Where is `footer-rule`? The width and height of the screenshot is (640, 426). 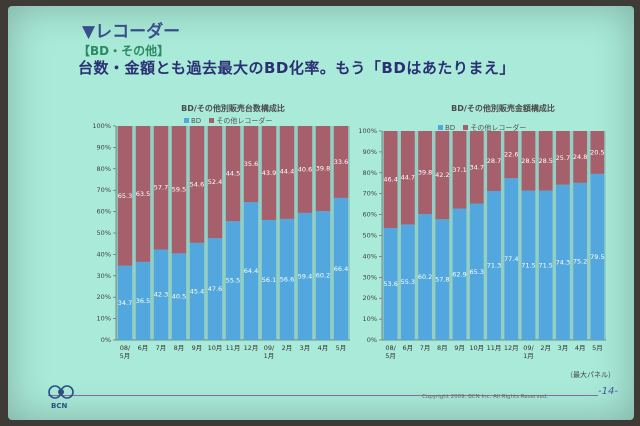 footer-rule is located at coordinates (323, 395).